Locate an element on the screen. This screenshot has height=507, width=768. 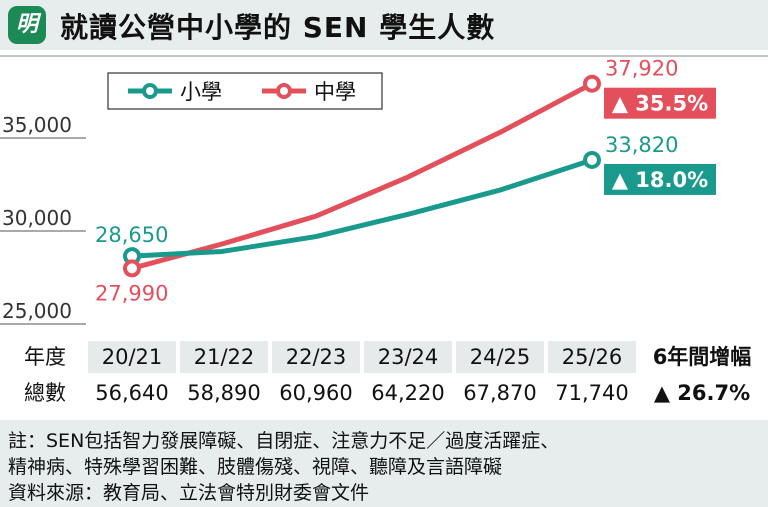
total-cell: 58,890 is located at coordinates (224, 393).